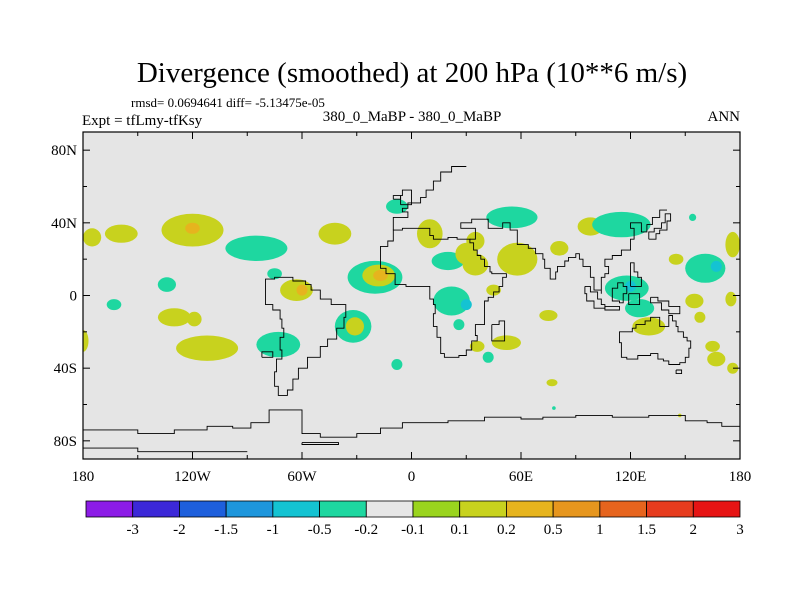  What do you see at coordinates (193, 477) in the screenshot?
I see `x-tick-label: 120W` at bounding box center [193, 477].